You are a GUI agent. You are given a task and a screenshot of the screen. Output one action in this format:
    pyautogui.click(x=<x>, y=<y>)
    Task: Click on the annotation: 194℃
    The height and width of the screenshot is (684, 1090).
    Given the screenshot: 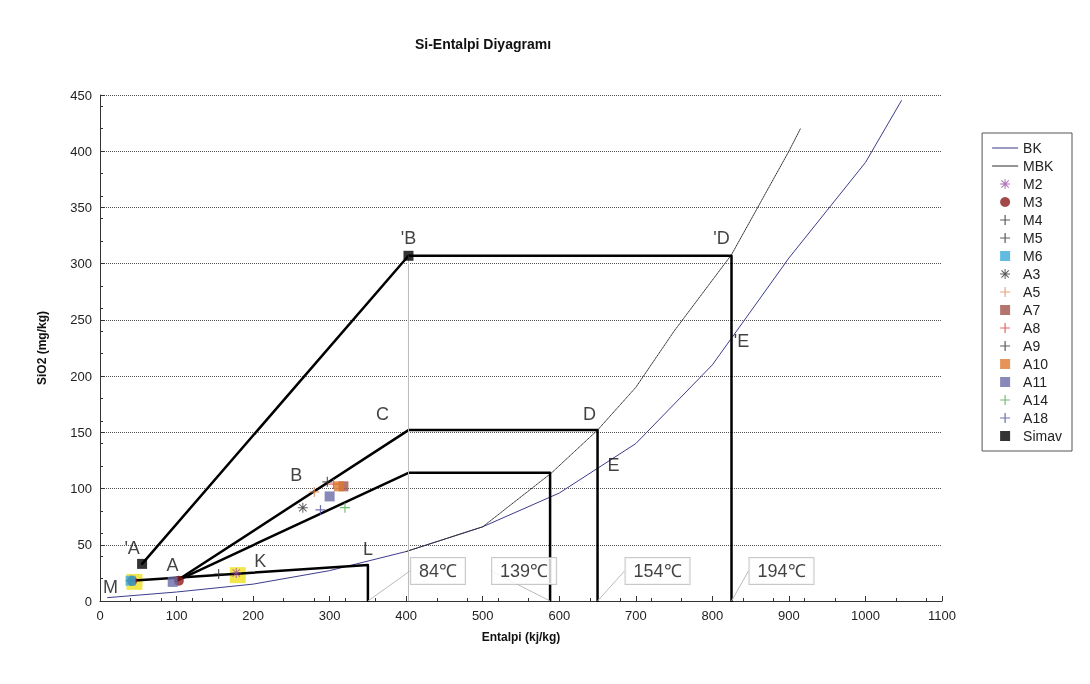 What is the action you would take?
    pyautogui.click(x=781, y=571)
    